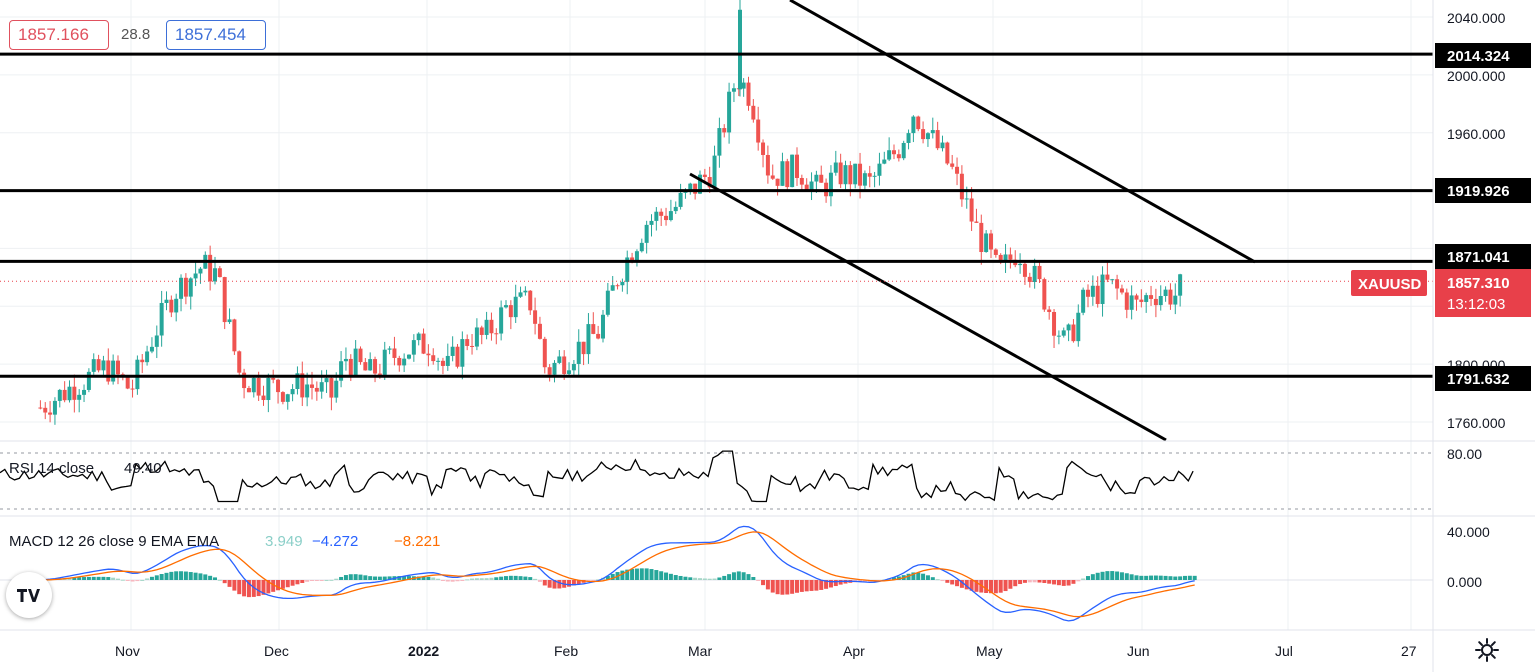 This screenshot has height=672, width=1535. Describe the element at coordinates (700, 651) in the screenshot. I see `time-label-mar: Mar` at that location.